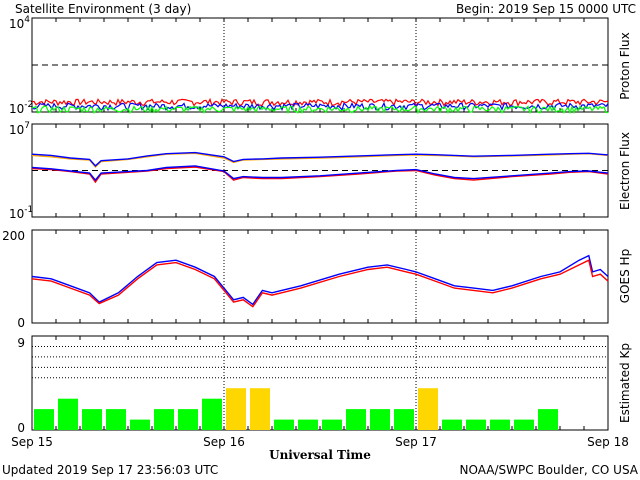  I want to click on proton-flux-ylabel: Proton Flux, so click(625, 65).